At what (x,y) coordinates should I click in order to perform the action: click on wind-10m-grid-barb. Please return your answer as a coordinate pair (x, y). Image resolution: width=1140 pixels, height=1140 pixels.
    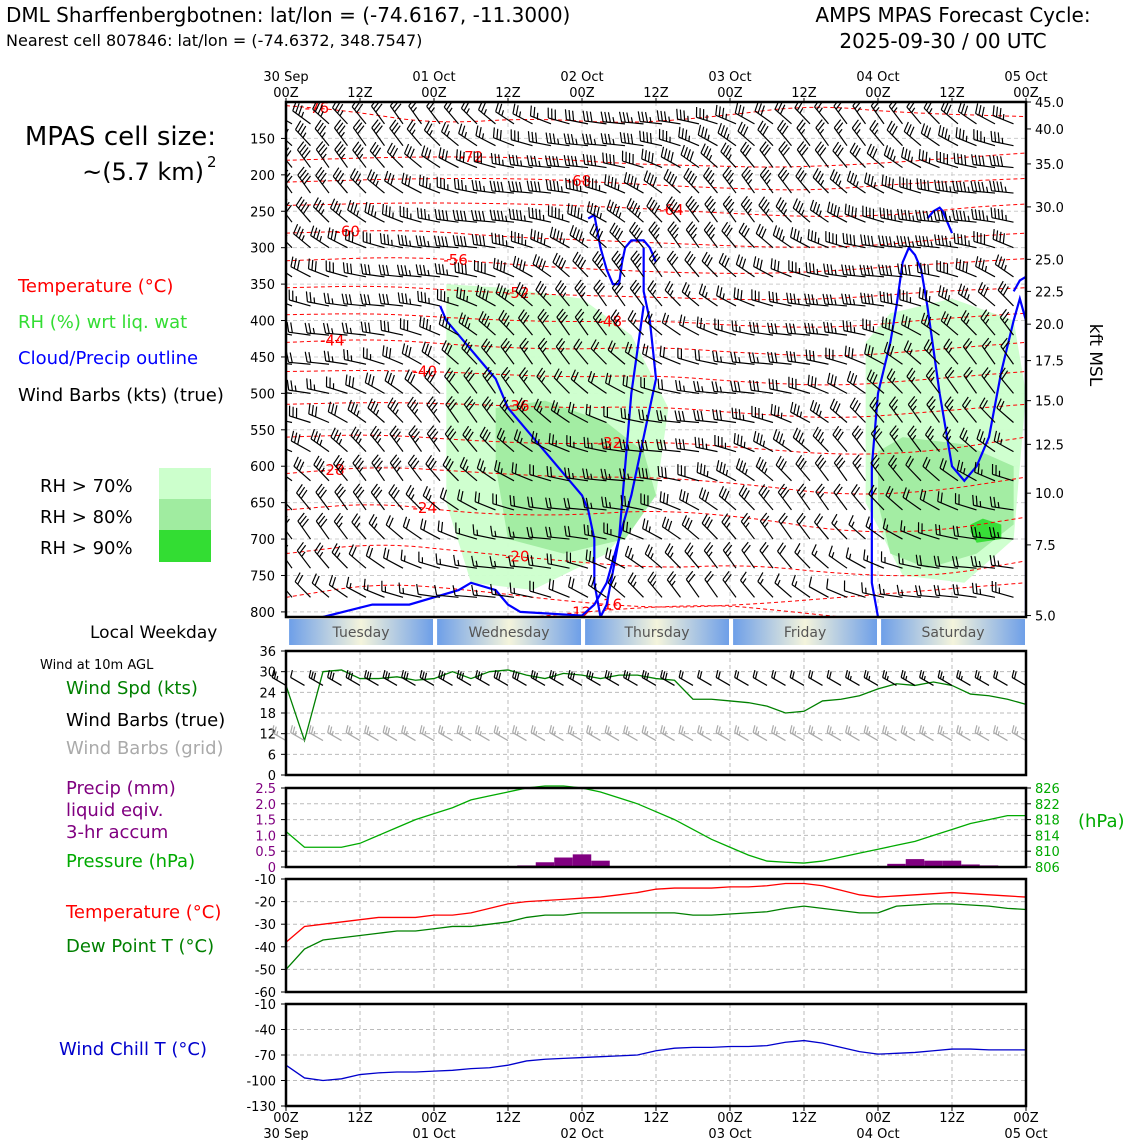
    Looking at the image, I should click on (371, 733).